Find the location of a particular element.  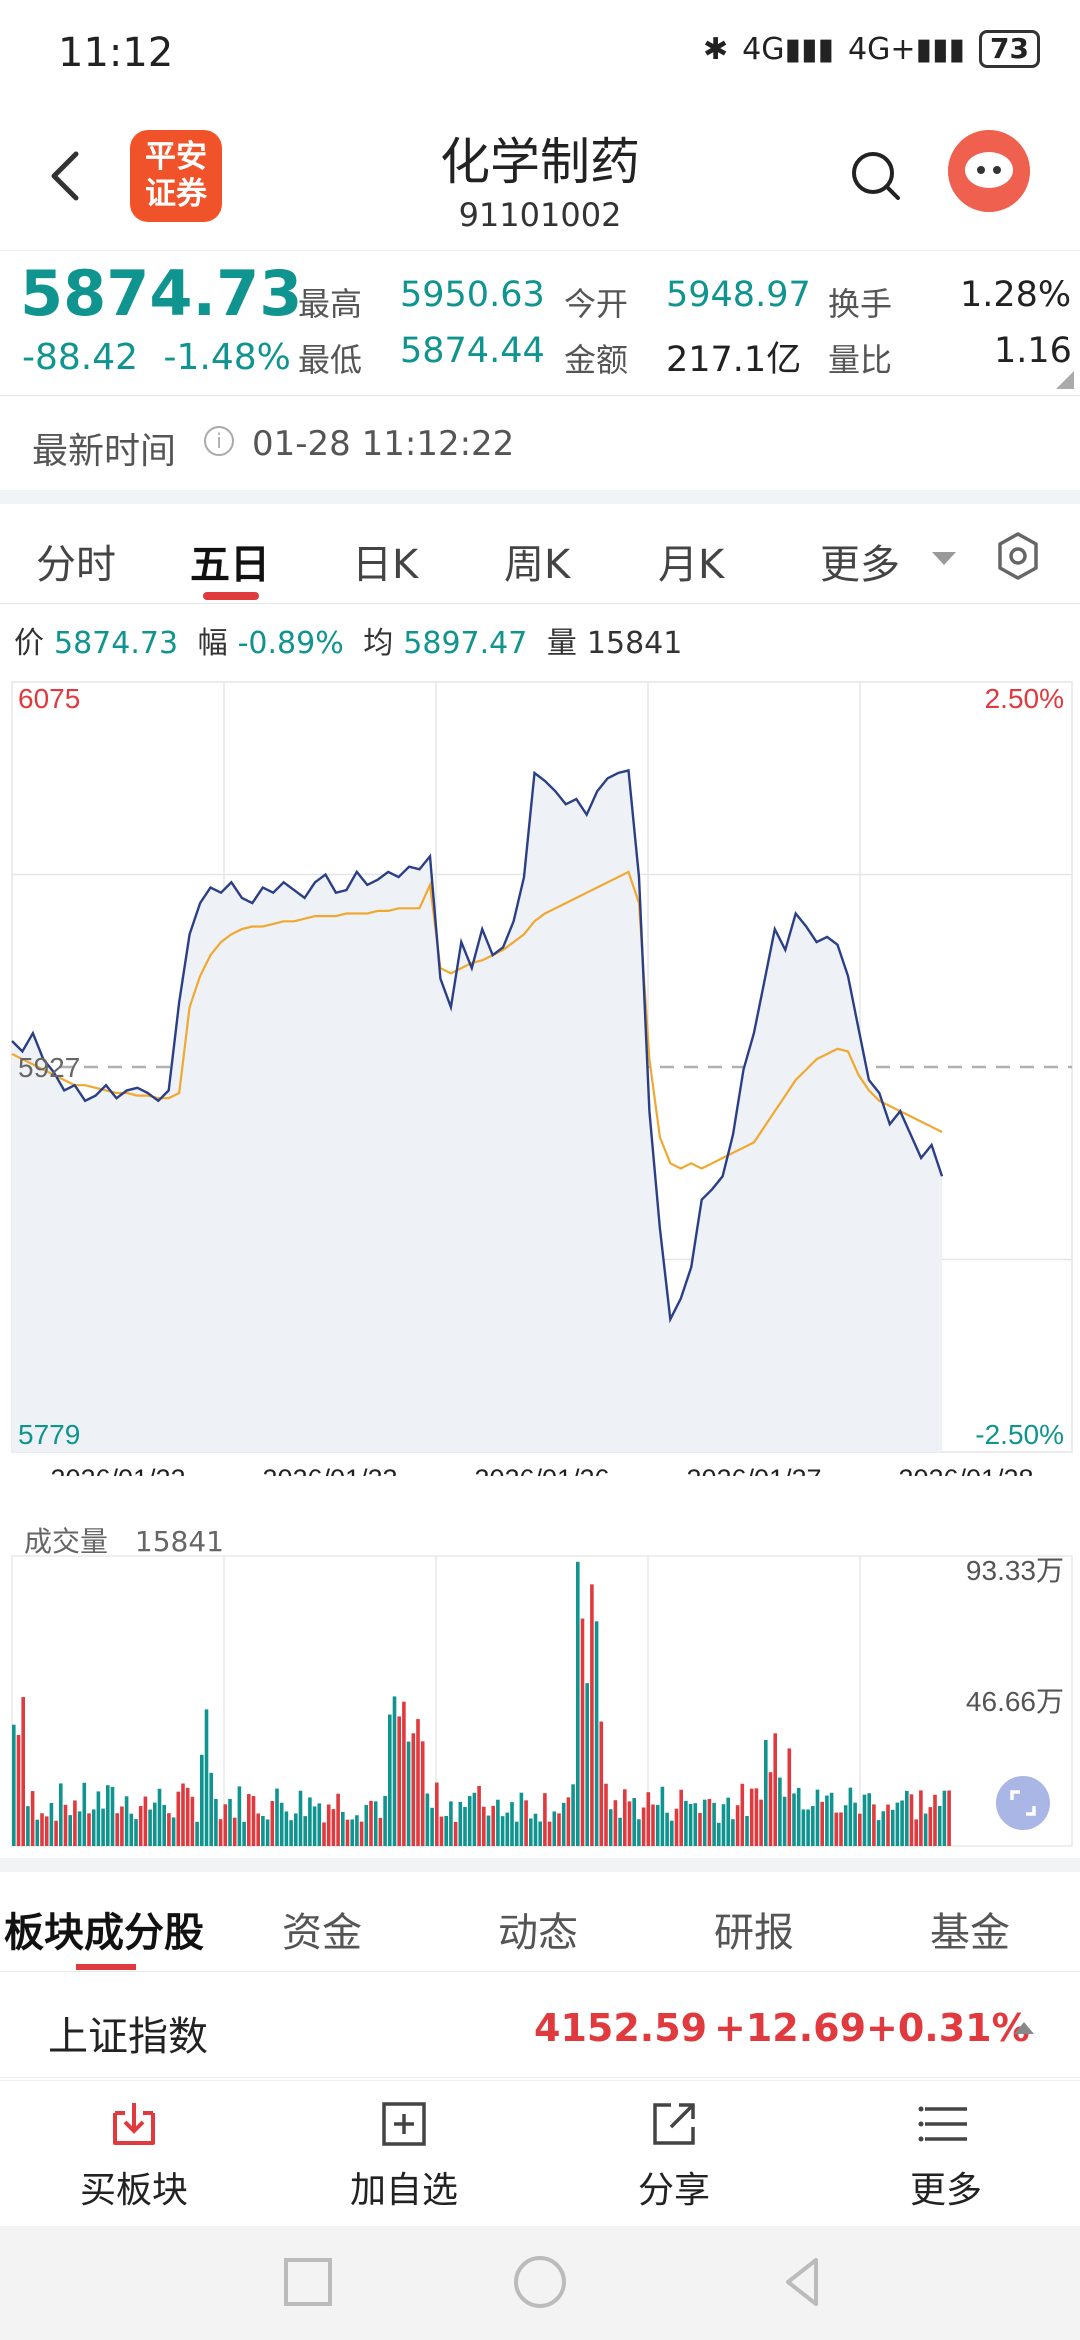

bluetooth-icon: ✱ is located at coordinates (716, 49).